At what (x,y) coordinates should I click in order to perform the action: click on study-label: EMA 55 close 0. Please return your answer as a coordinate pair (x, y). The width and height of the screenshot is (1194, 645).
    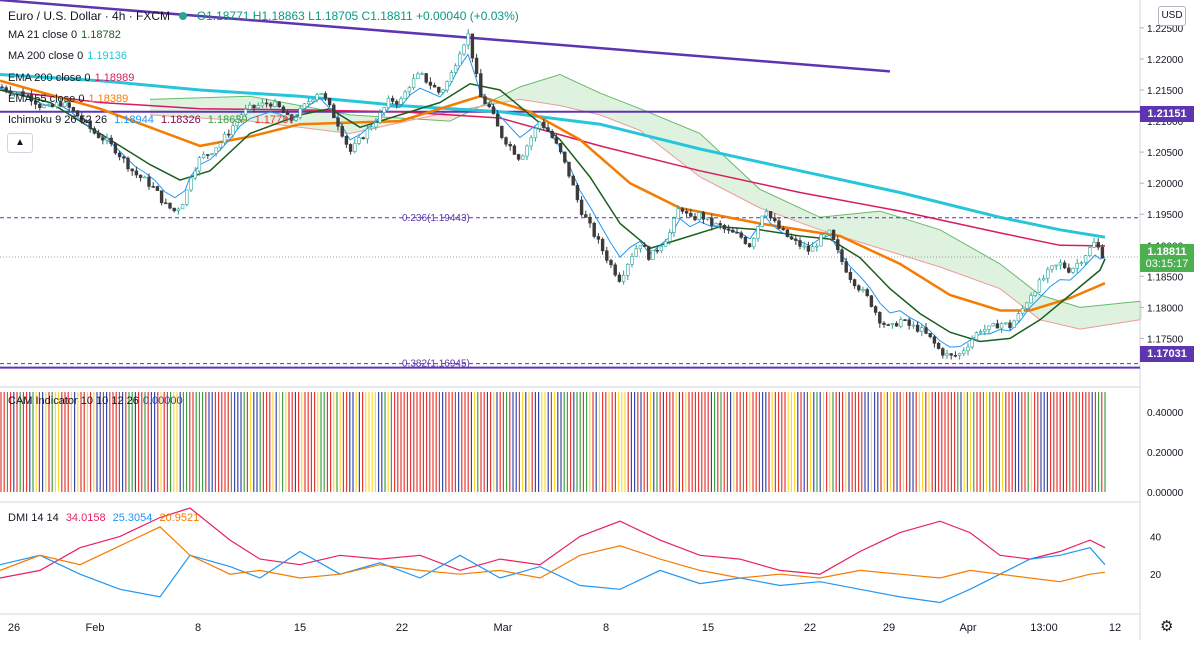
    Looking at the image, I should click on (46, 99).